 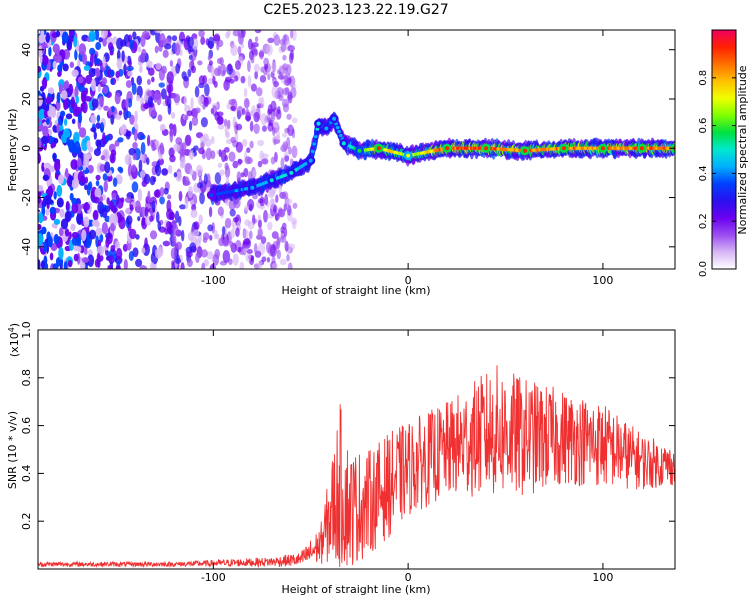 I want to click on spectrogram-xtick-label: -100, so click(x=213, y=280).